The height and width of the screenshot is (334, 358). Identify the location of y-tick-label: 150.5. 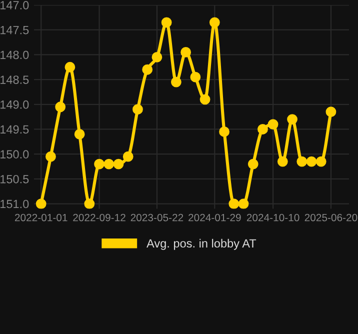
(14, 179).